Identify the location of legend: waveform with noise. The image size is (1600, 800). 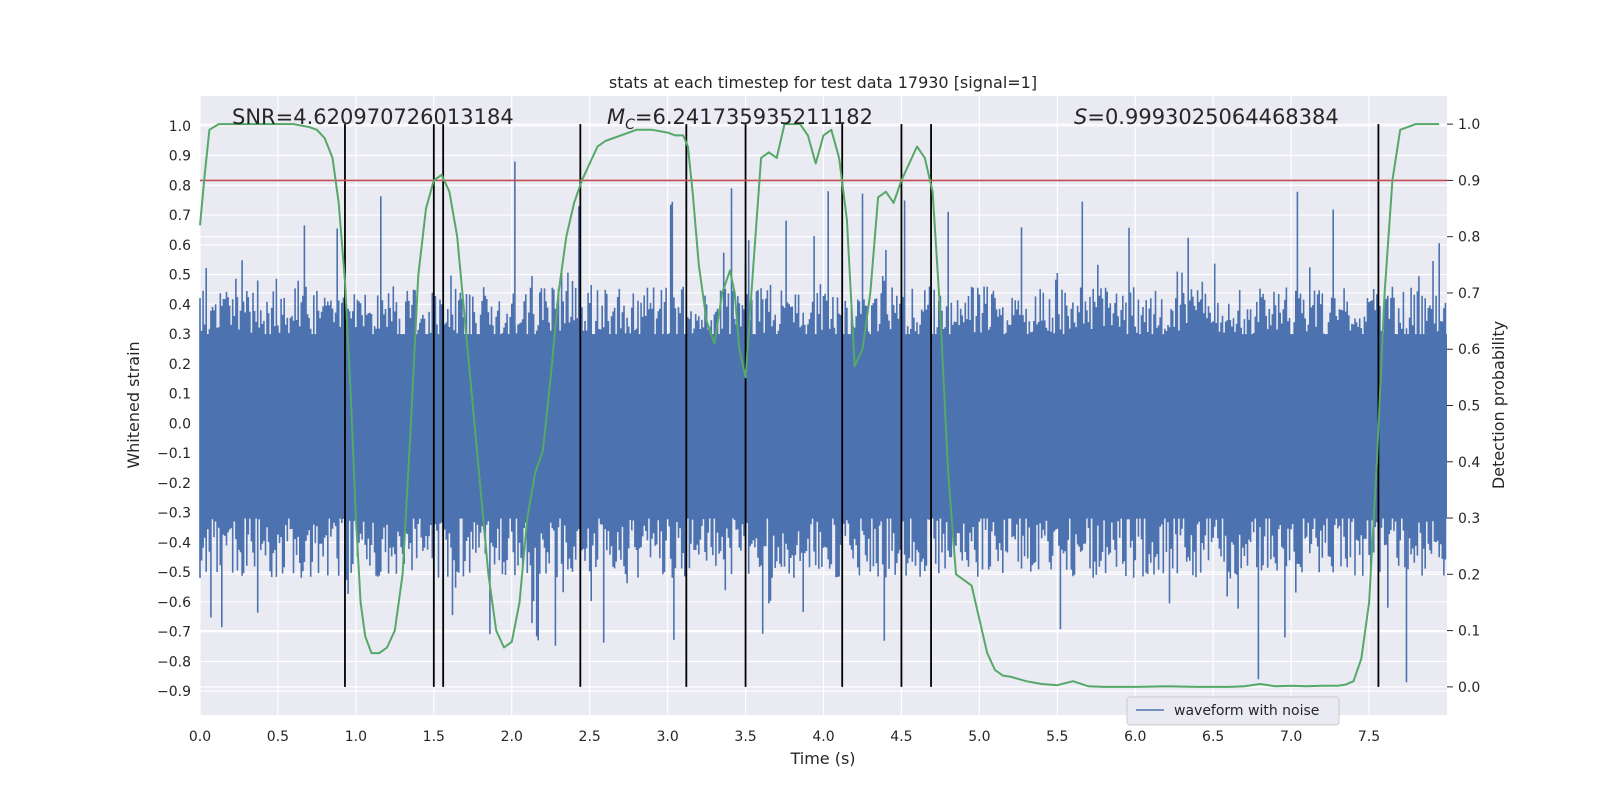
(1233, 711).